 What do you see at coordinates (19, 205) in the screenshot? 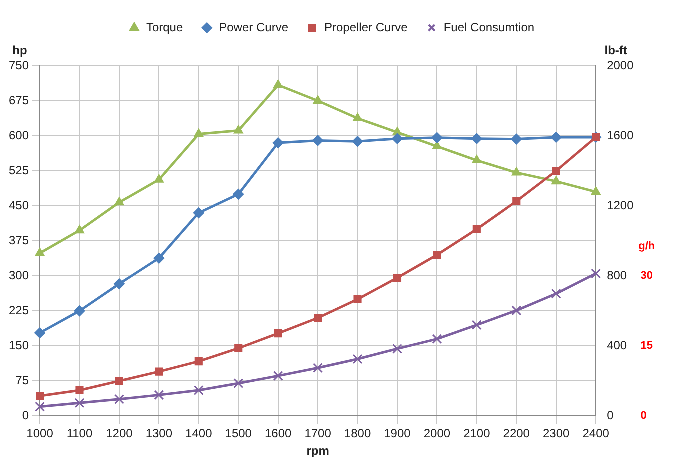
I see `y-tick-label: 450` at bounding box center [19, 205].